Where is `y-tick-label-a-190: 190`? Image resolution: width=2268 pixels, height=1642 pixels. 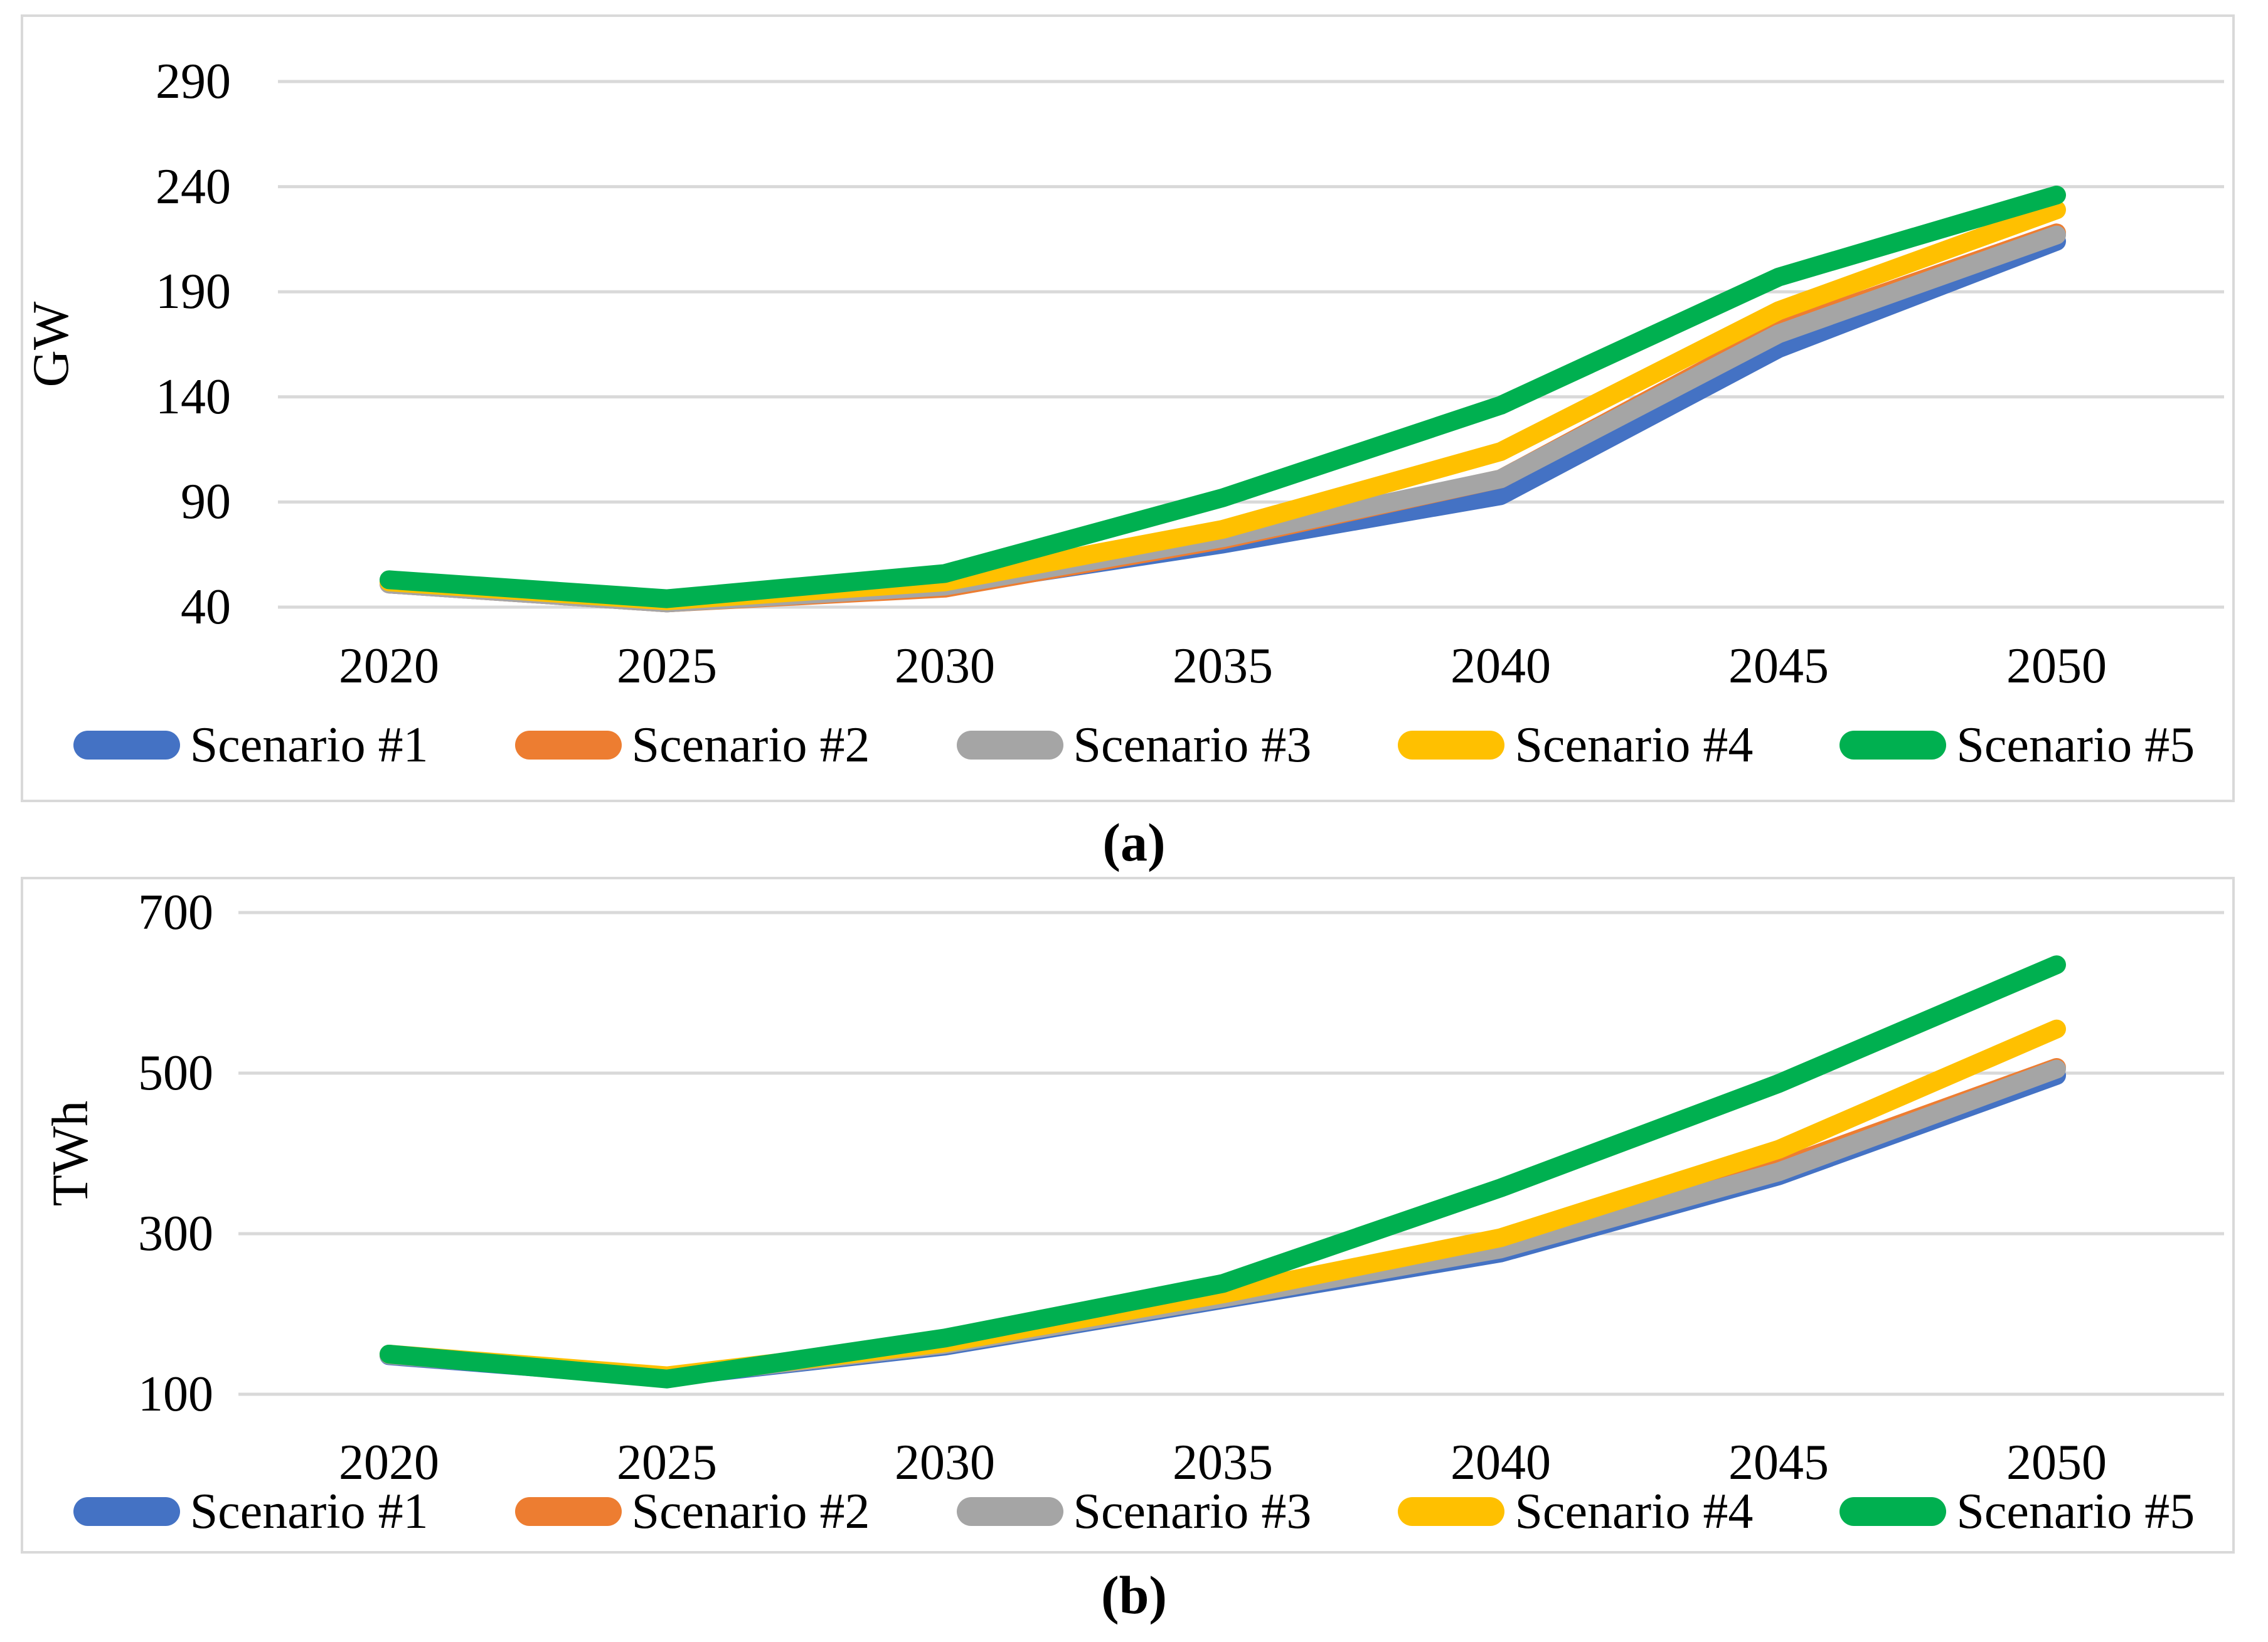 y-tick-label-a-190: 190 is located at coordinates (193, 292).